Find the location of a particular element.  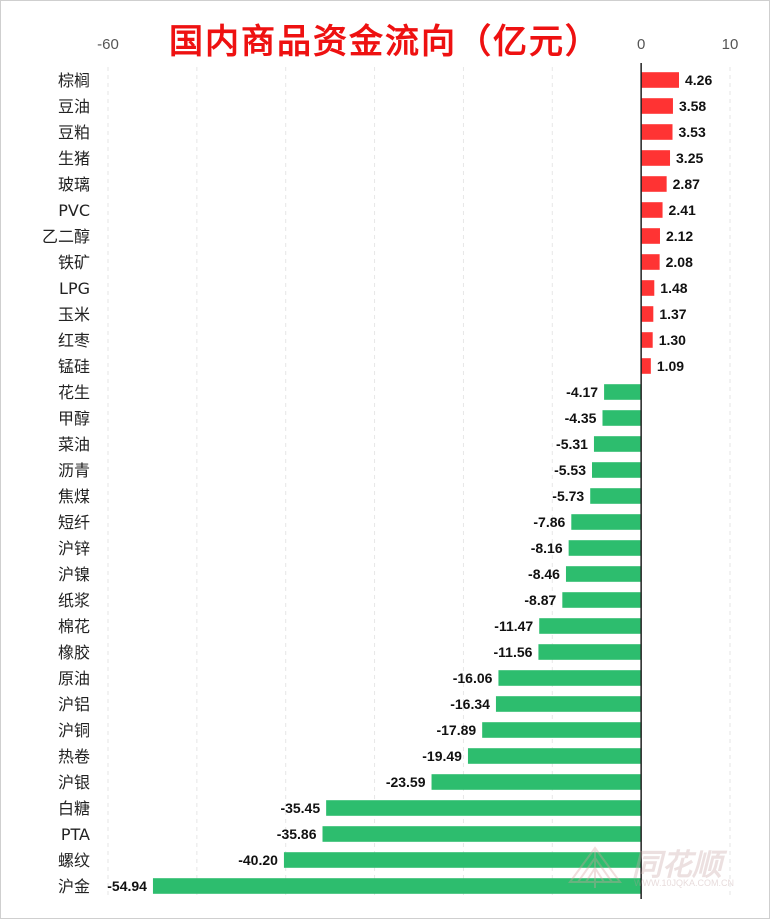

value-label: 2.41 is located at coordinates (682, 210).